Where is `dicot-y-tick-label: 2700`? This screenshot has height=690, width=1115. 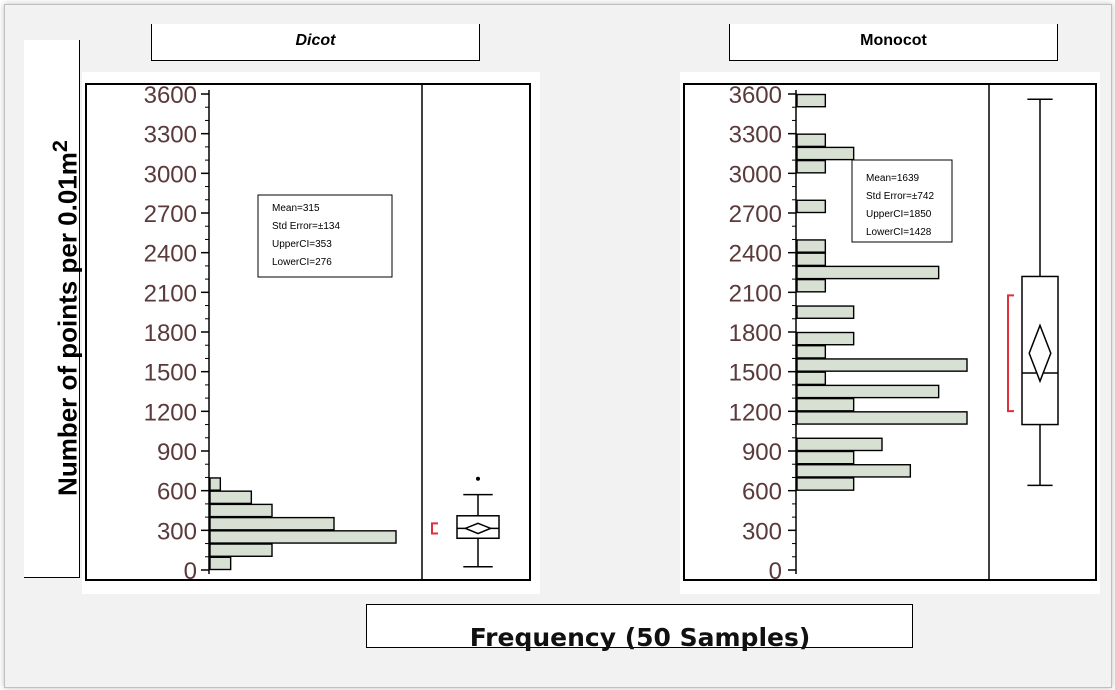
dicot-y-tick-label: 2700 is located at coordinates (170, 214).